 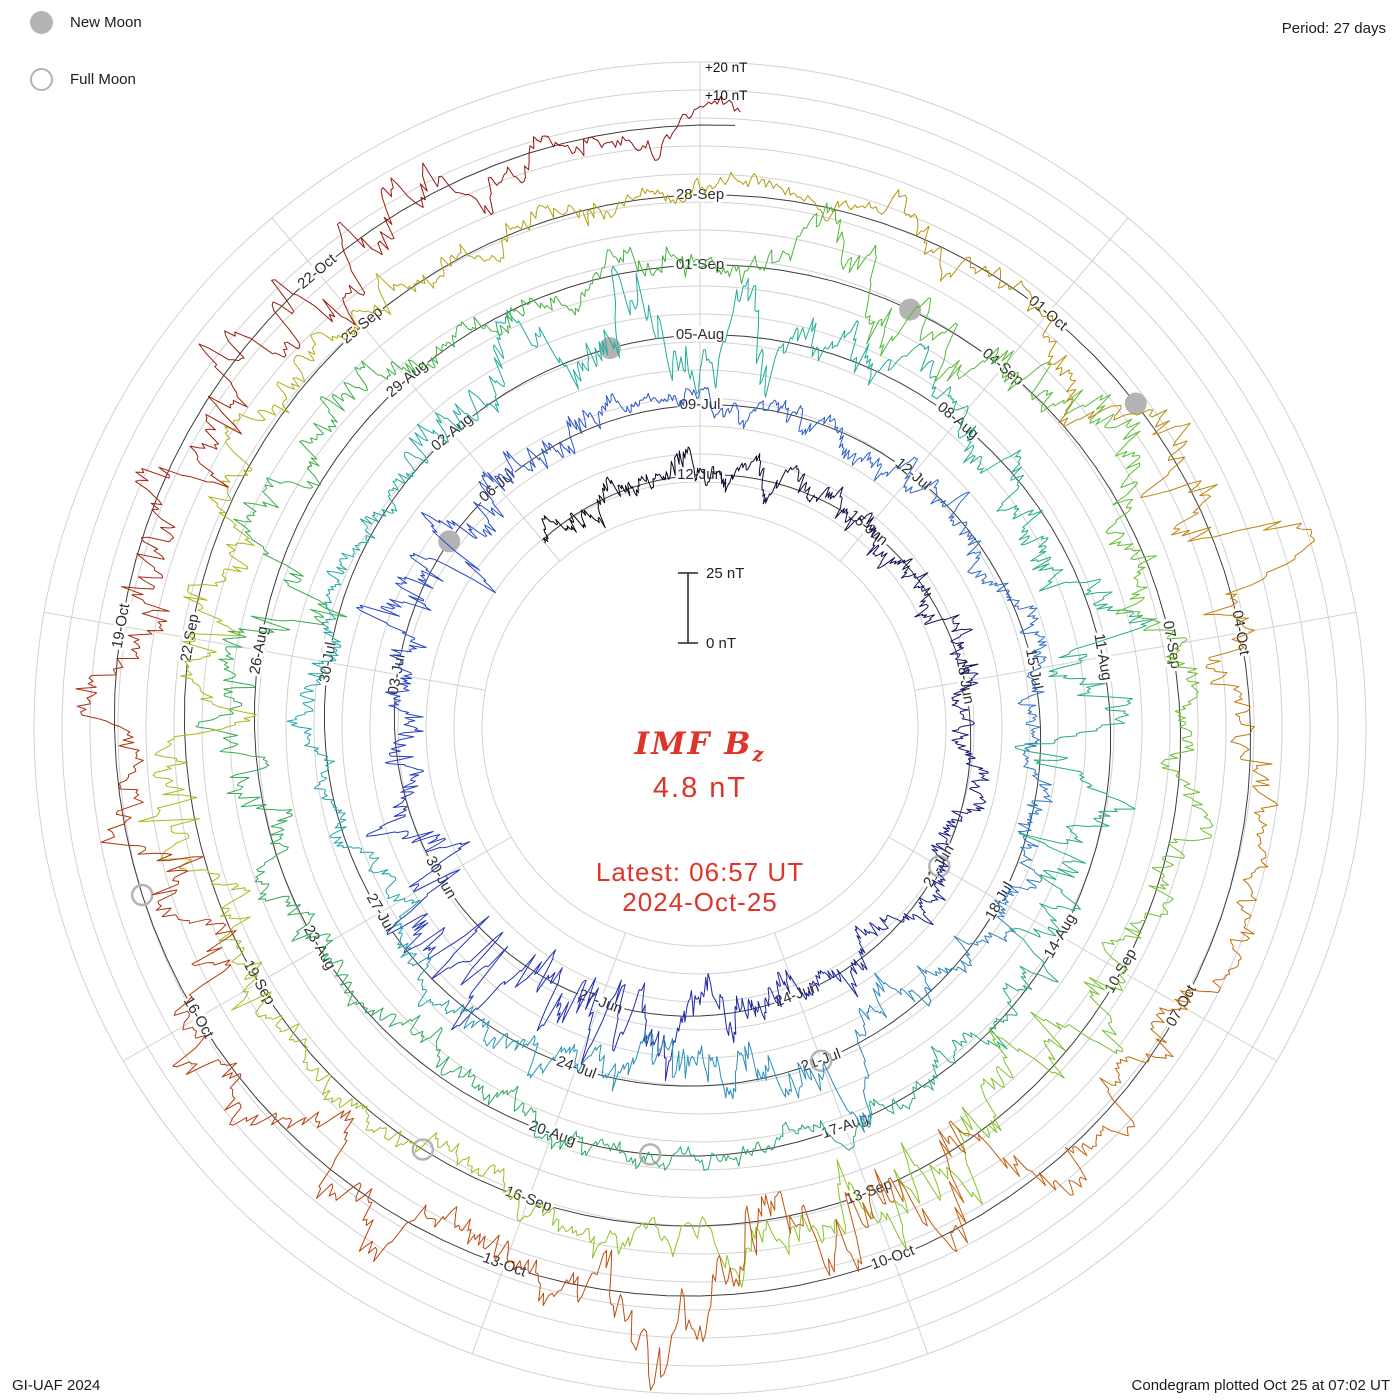 I want to click on scale-bar-top-label: 25 nT, so click(x=725, y=573).